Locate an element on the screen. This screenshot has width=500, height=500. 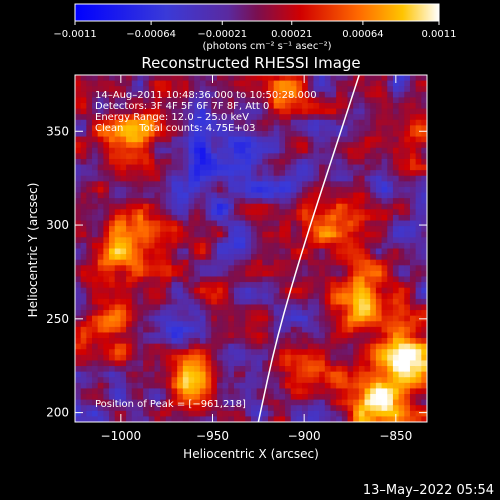
solar-limb-curve is located at coordinates (308, 248).